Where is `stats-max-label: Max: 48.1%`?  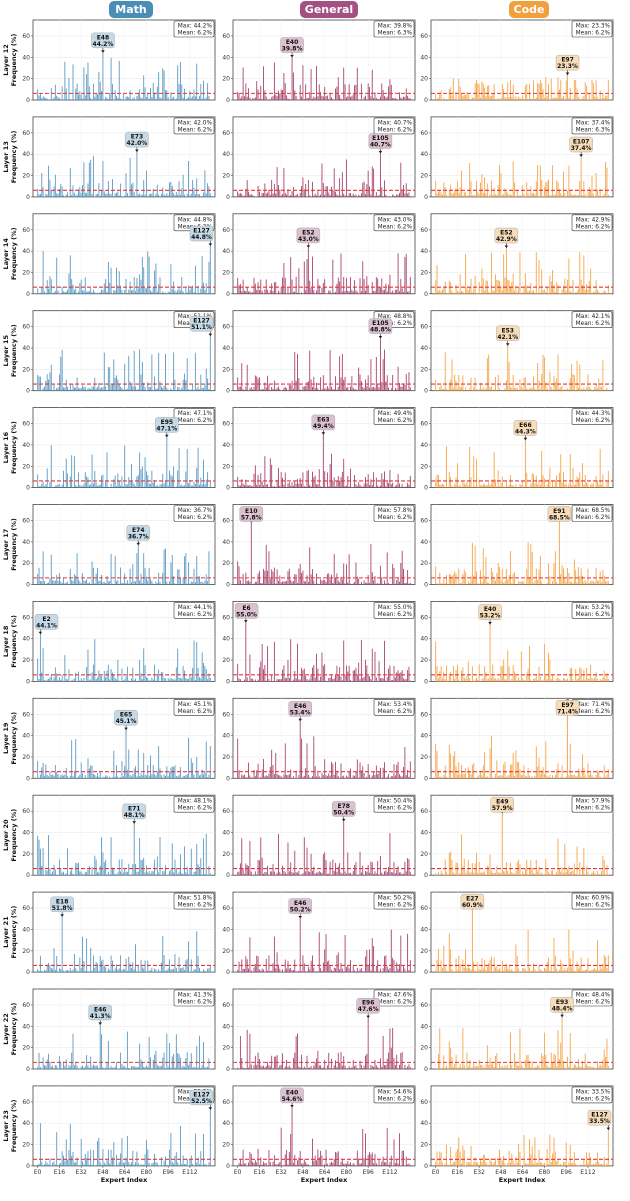 stats-max-label: Max: 48.1% is located at coordinates (195, 802).